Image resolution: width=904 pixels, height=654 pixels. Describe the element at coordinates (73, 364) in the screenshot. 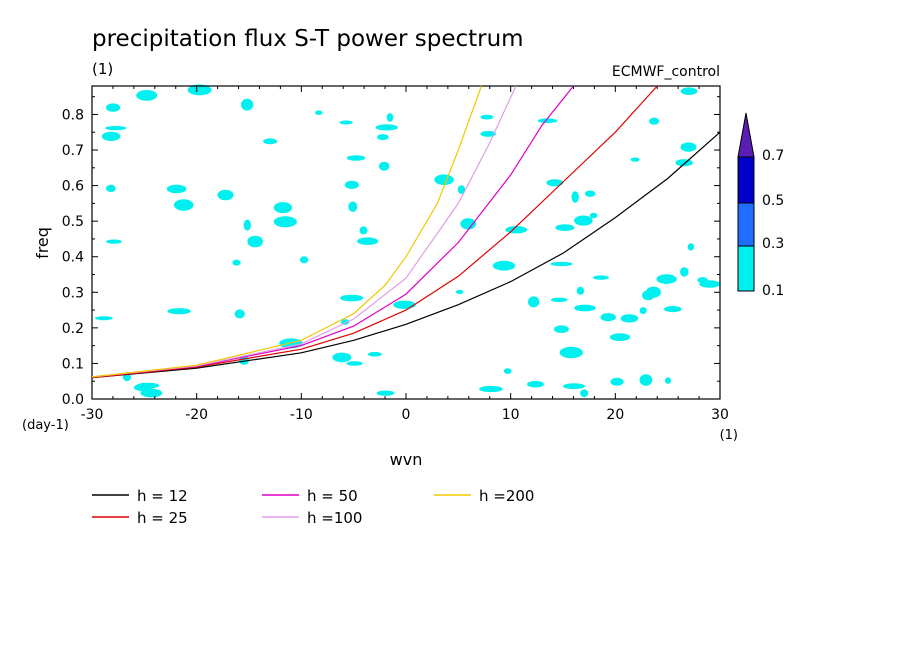

I see `y-tick-label: 0.1` at that location.